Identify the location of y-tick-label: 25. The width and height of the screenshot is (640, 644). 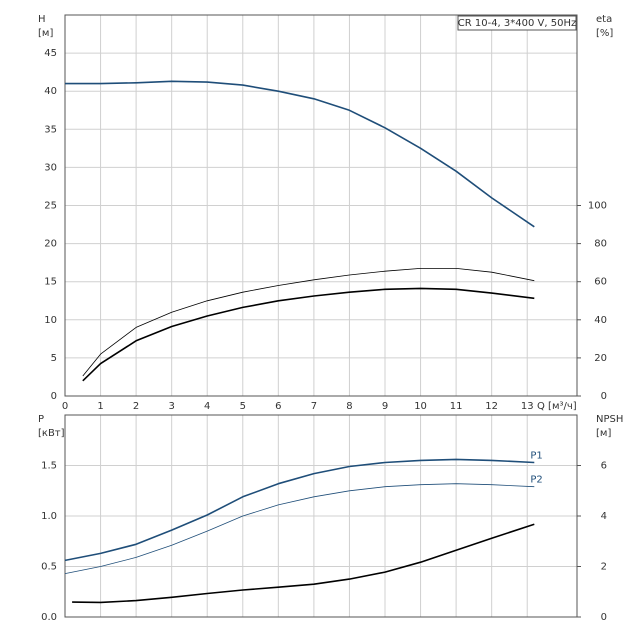
(50, 206).